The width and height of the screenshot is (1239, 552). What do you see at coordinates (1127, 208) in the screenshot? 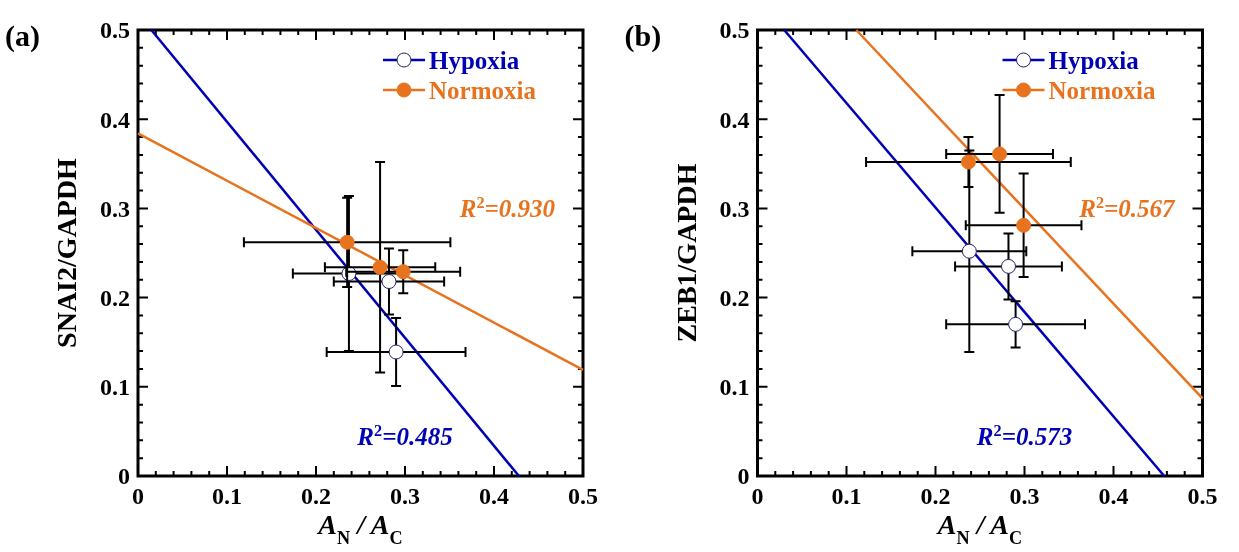
I see `annotation: R$^{2}$=0.567` at bounding box center [1127, 208].